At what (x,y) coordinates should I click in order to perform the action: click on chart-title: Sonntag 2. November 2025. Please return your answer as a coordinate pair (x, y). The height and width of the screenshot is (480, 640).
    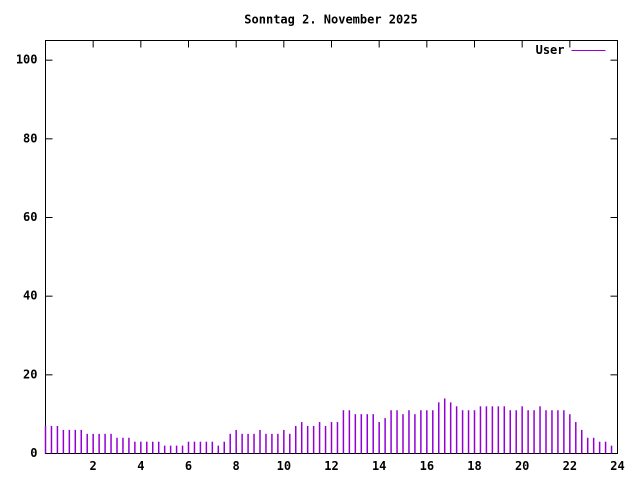
    Looking at the image, I should click on (330, 20).